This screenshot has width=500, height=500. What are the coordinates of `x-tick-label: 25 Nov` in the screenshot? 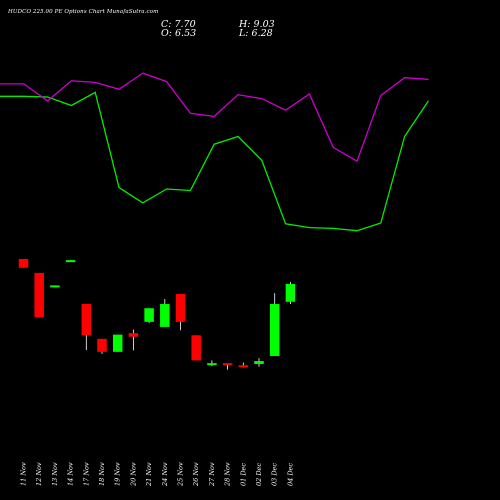 It's located at (181, 474).